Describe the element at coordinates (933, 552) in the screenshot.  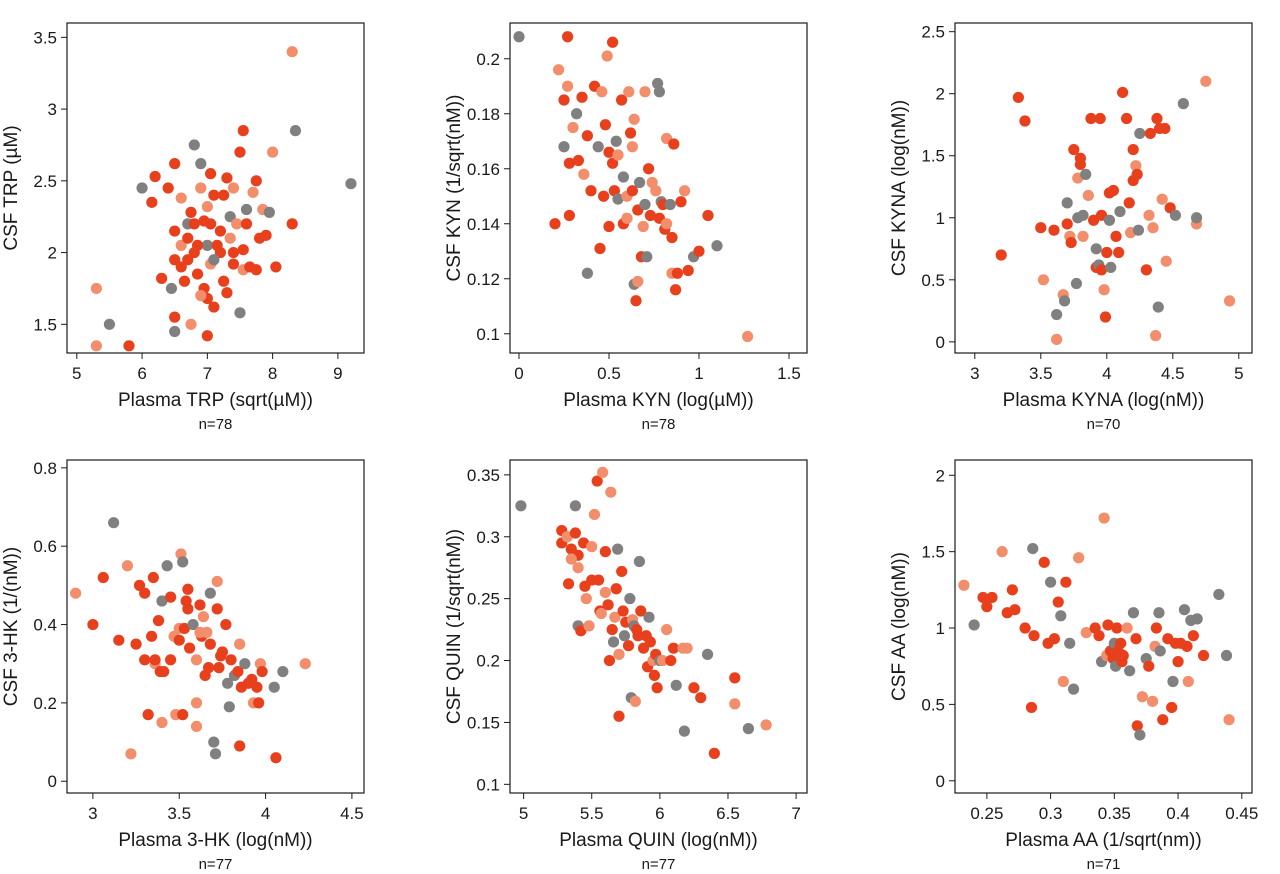
I see `y-tick-label: 1.5` at that location.